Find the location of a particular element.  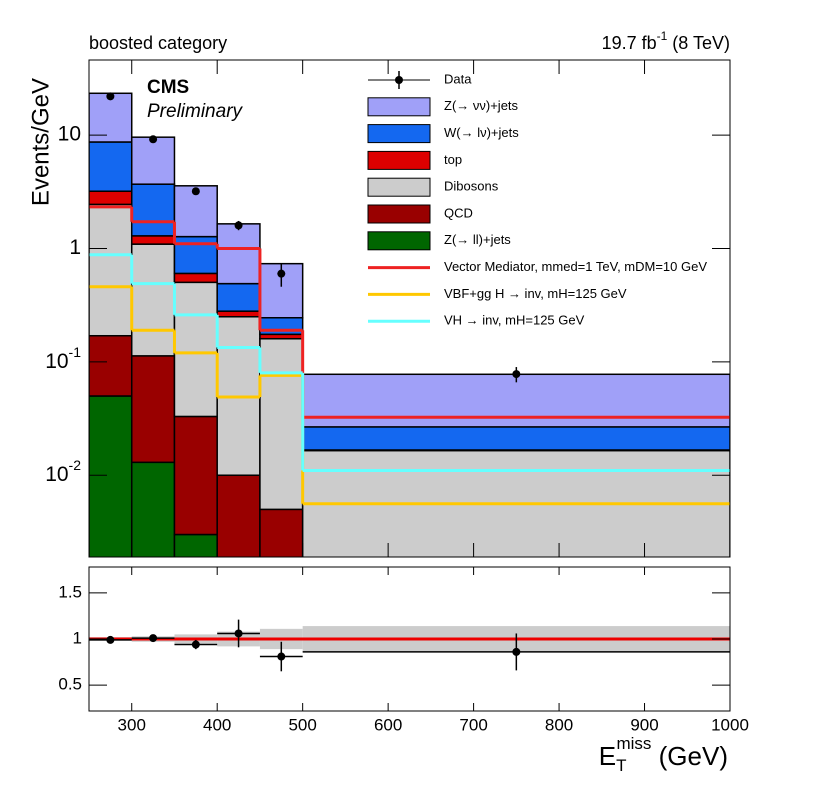

experiment-label: CMS is located at coordinates (168, 87).